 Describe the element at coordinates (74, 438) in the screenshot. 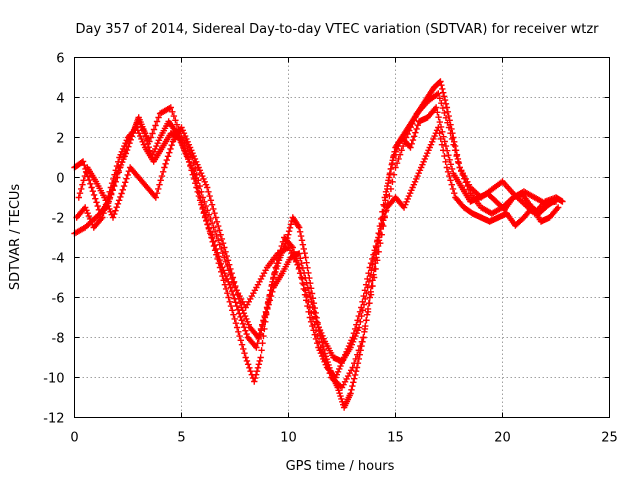

I see `x-tick-label: 0` at that location.